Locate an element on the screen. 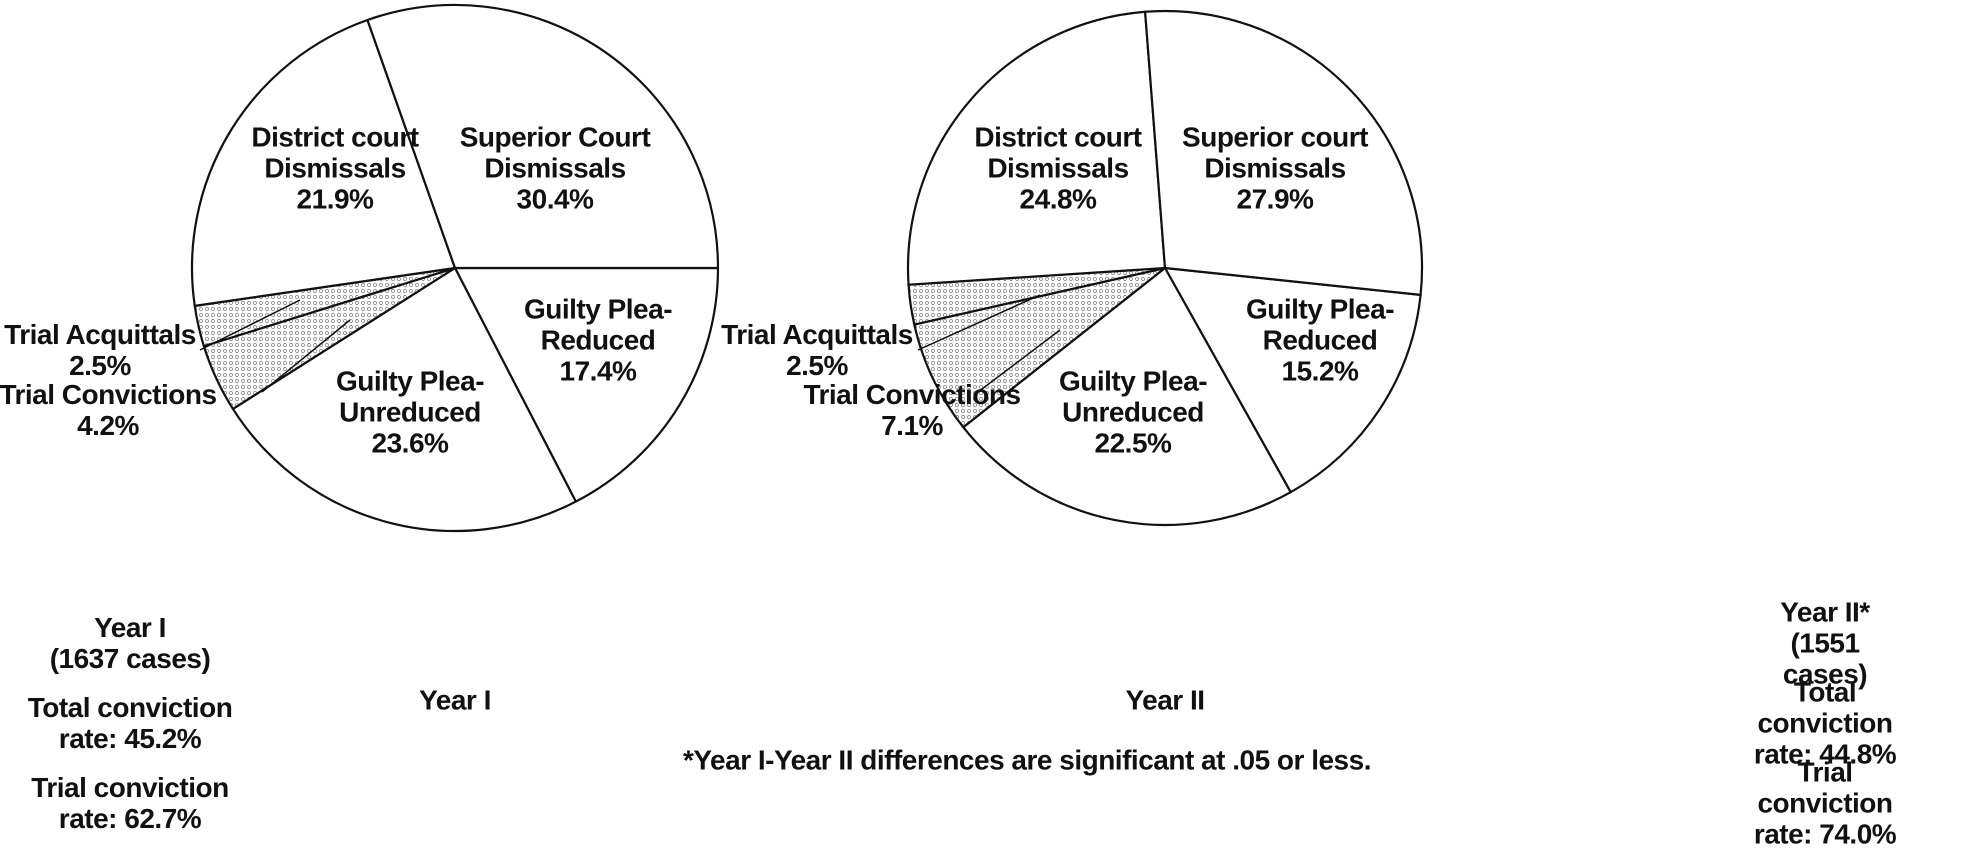 This screenshot has height=850, width=1984. chart-title: Year II is located at coordinates (1165, 700).